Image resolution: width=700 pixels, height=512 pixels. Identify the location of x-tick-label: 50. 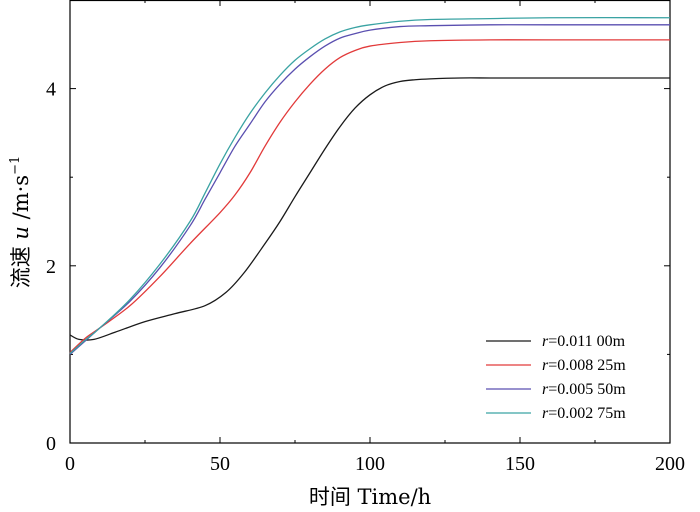
(220, 464).